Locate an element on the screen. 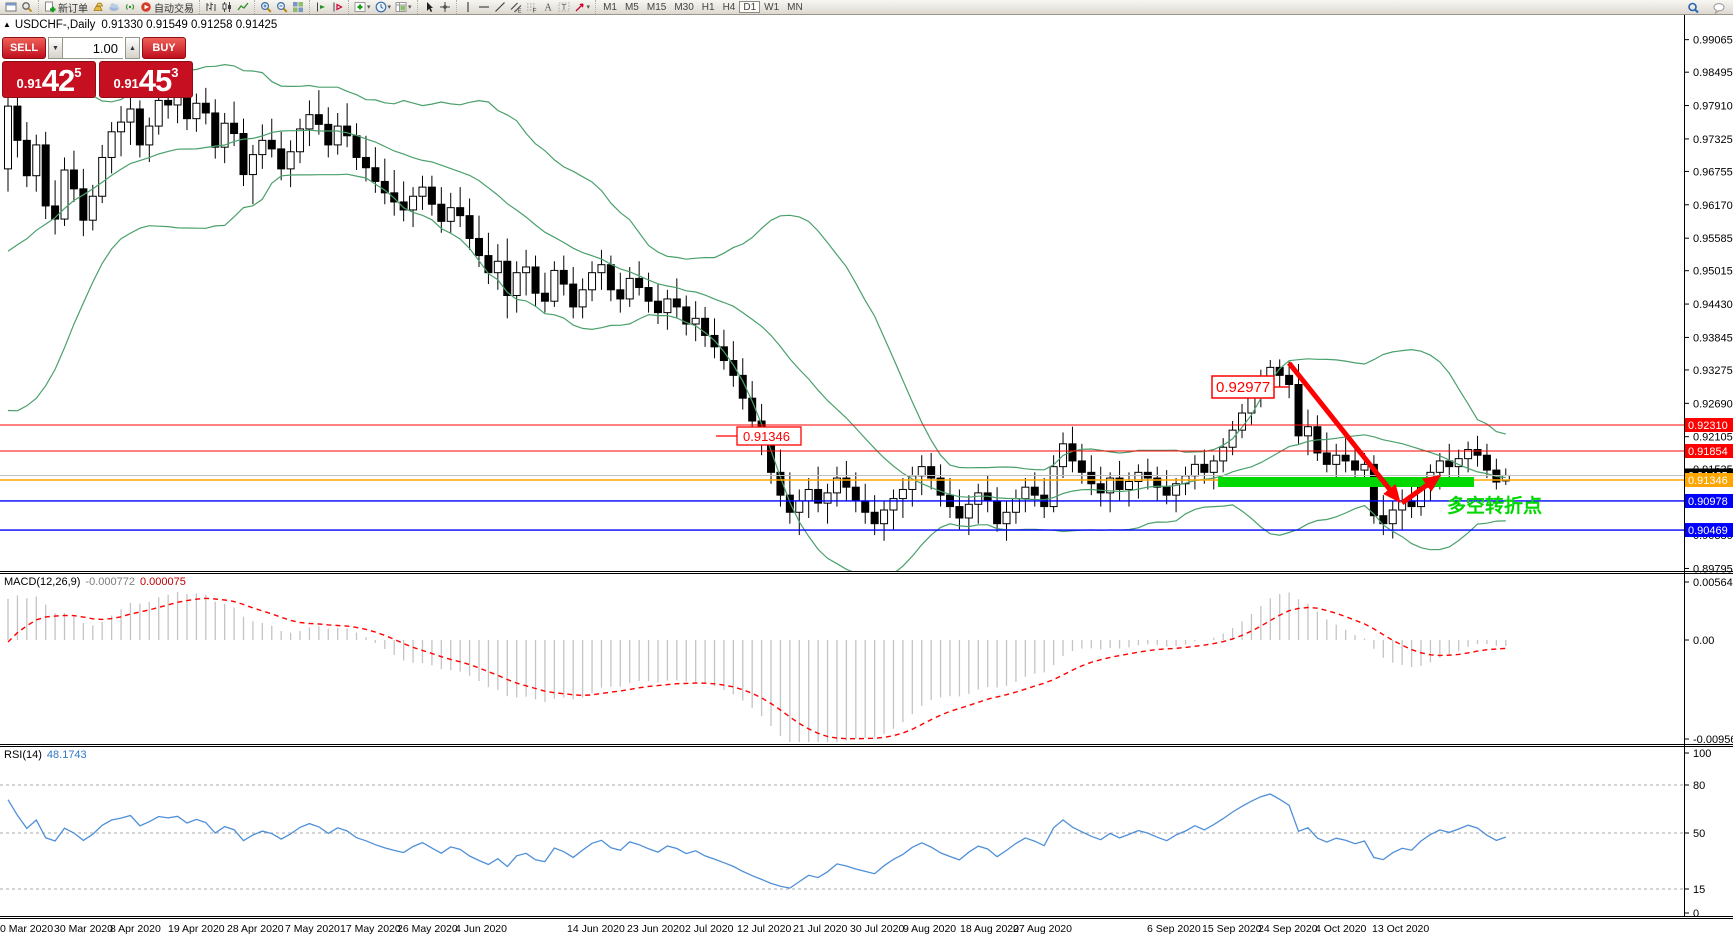 Image resolution: width=1733 pixels, height=940 pixels. buy-price-panel: 0.91 45 3 is located at coordinates (146, 79).